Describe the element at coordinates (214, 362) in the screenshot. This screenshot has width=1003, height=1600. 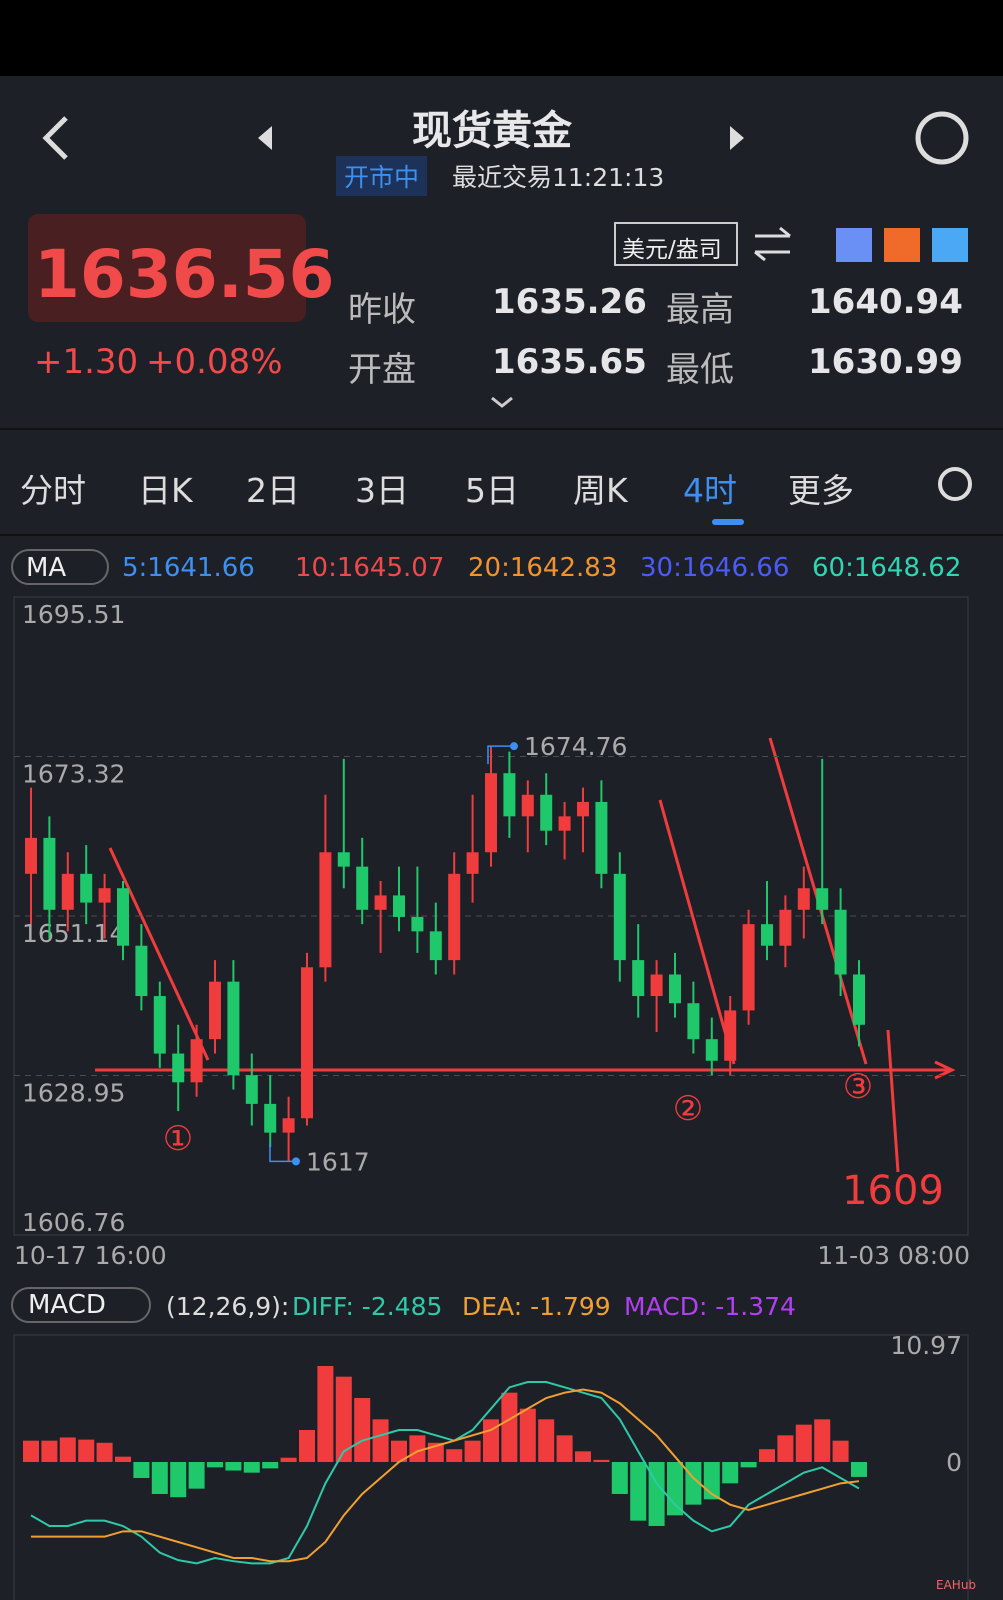
I see `change-pct: +0.08%` at that location.